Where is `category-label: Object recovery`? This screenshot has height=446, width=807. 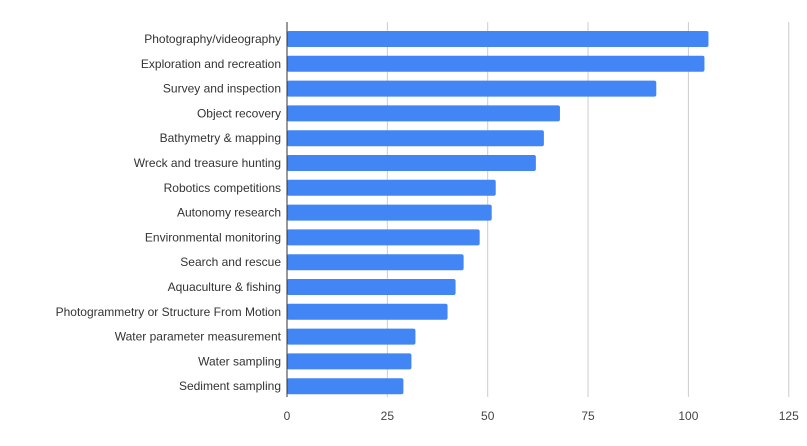 category-label: Object recovery is located at coordinates (239, 113).